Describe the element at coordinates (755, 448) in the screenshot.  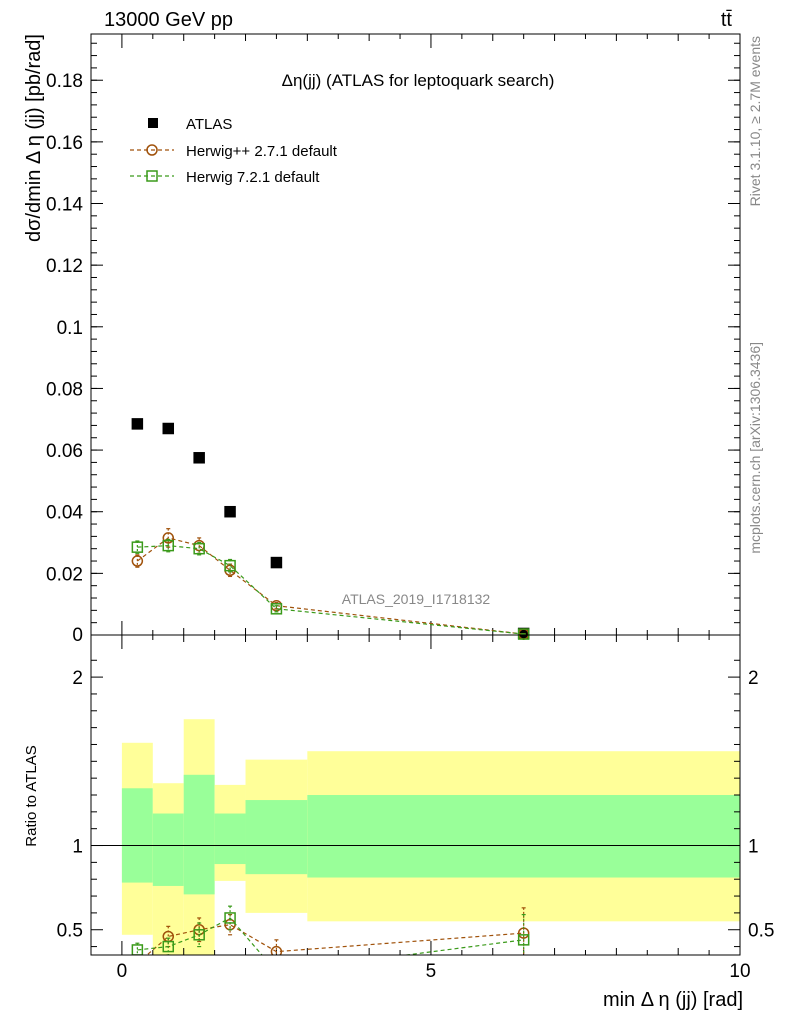
I see `source-label: mcplots.cern.ch [arXiv:1306.3436]` at that location.